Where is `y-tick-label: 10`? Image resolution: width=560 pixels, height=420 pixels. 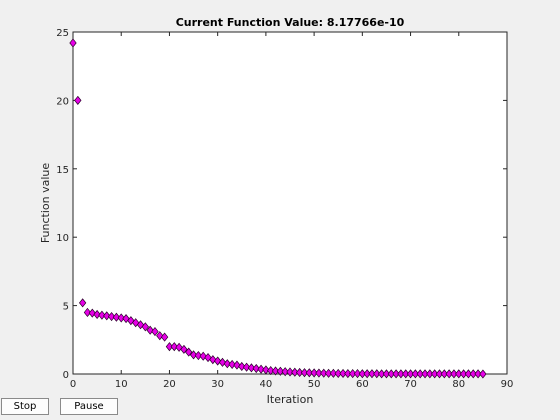
y-tick-label: 10 is located at coordinates (62, 238).